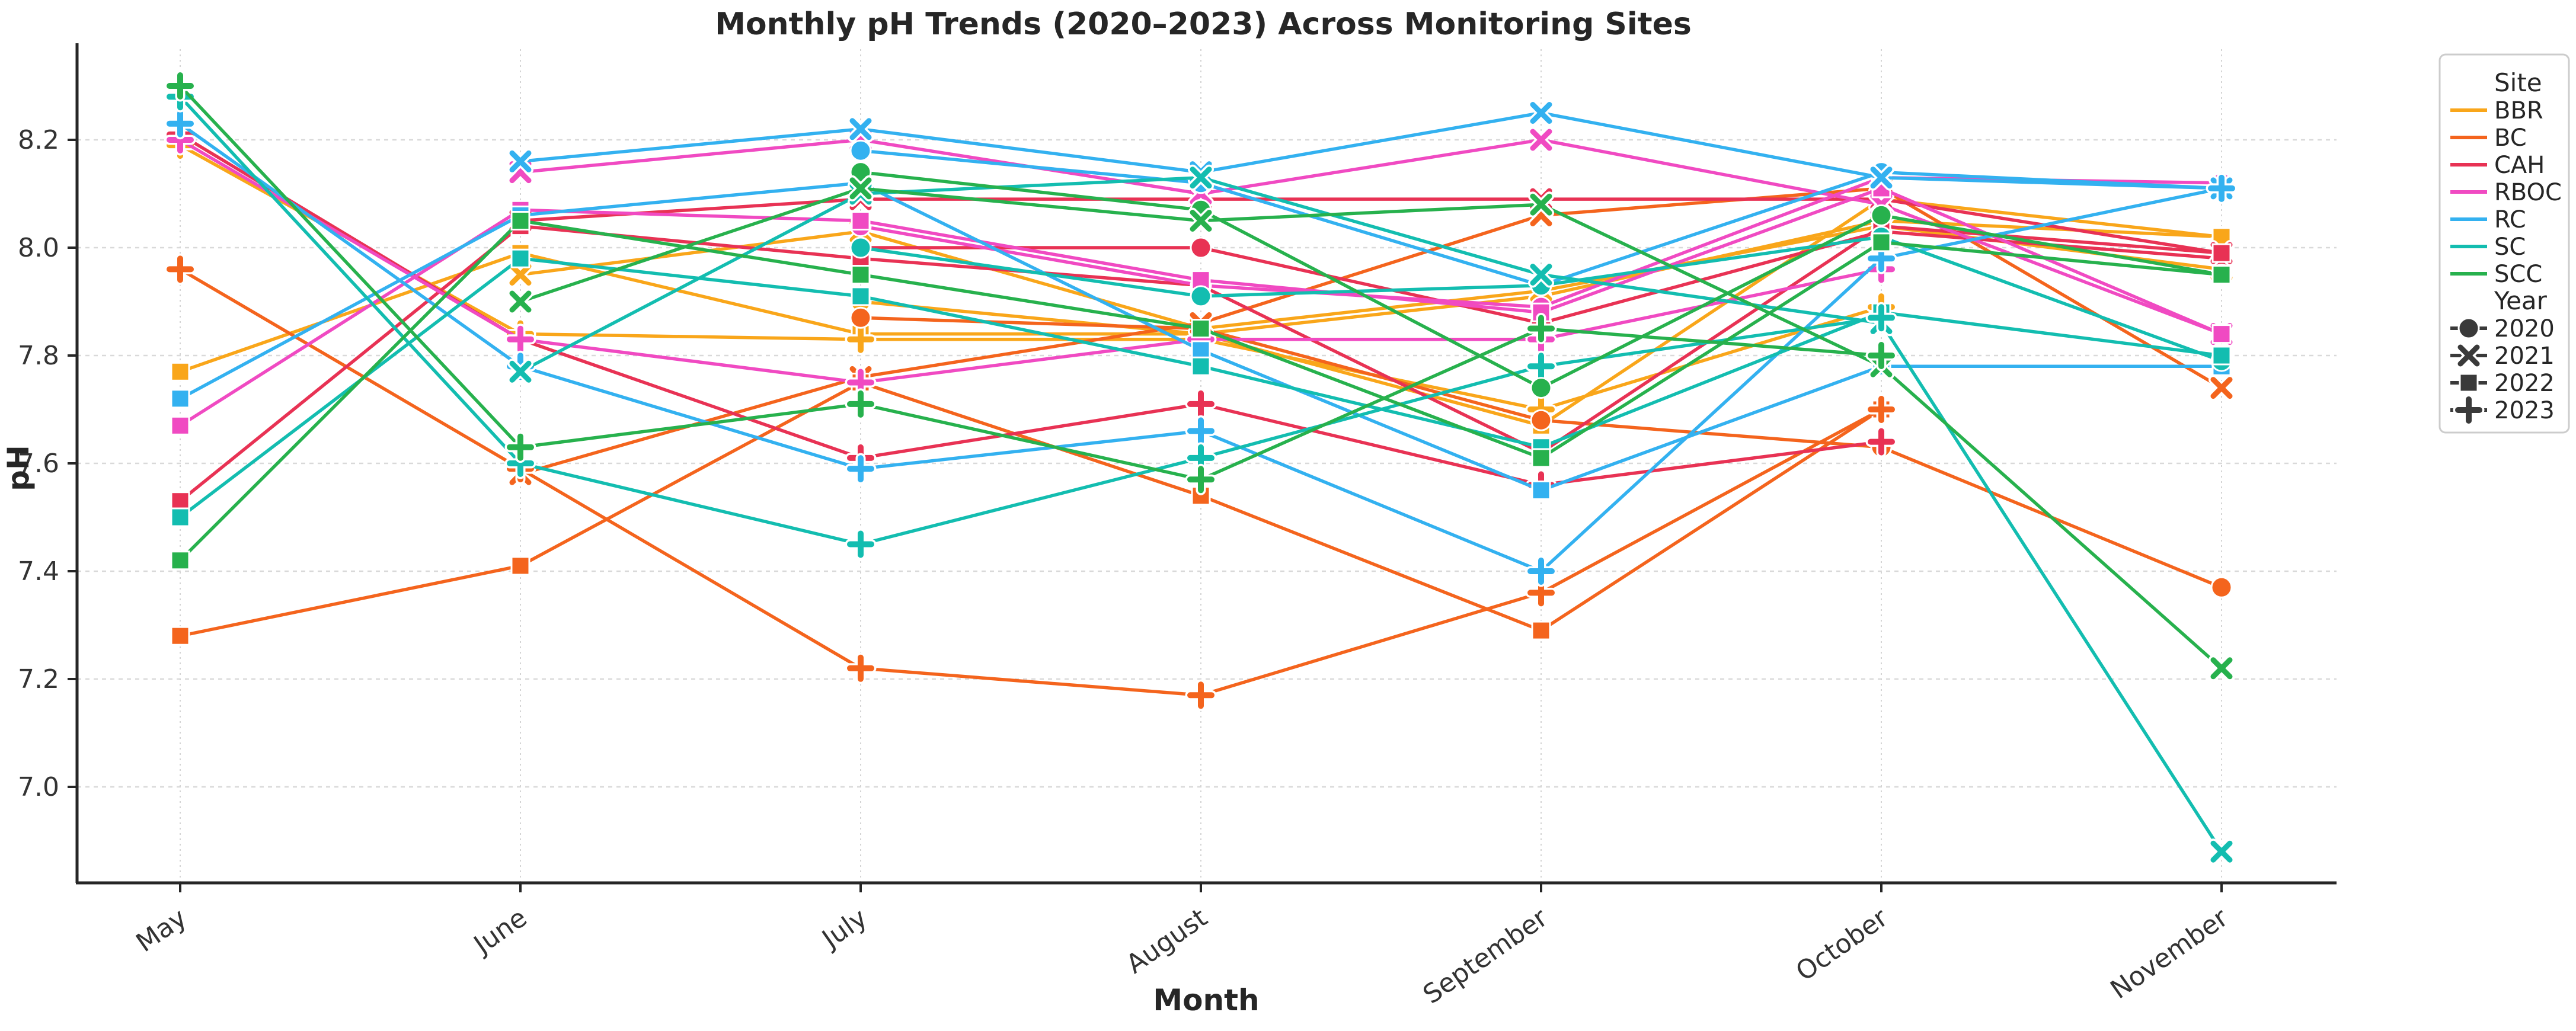 The image size is (2576, 1031). Describe the element at coordinates (2468, 329) in the screenshot. I see `legend-year-item-2020` at that location.